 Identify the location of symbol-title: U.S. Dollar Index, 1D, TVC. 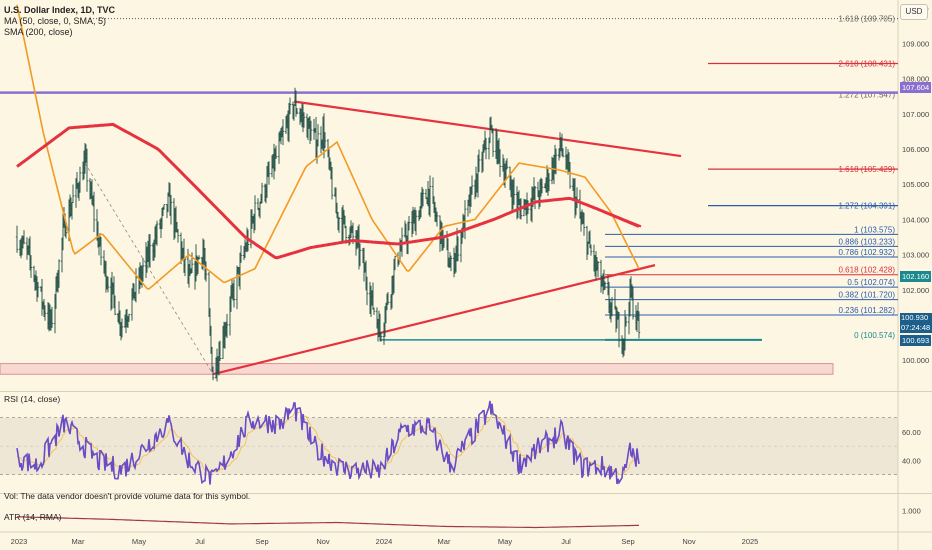
(60, 10).